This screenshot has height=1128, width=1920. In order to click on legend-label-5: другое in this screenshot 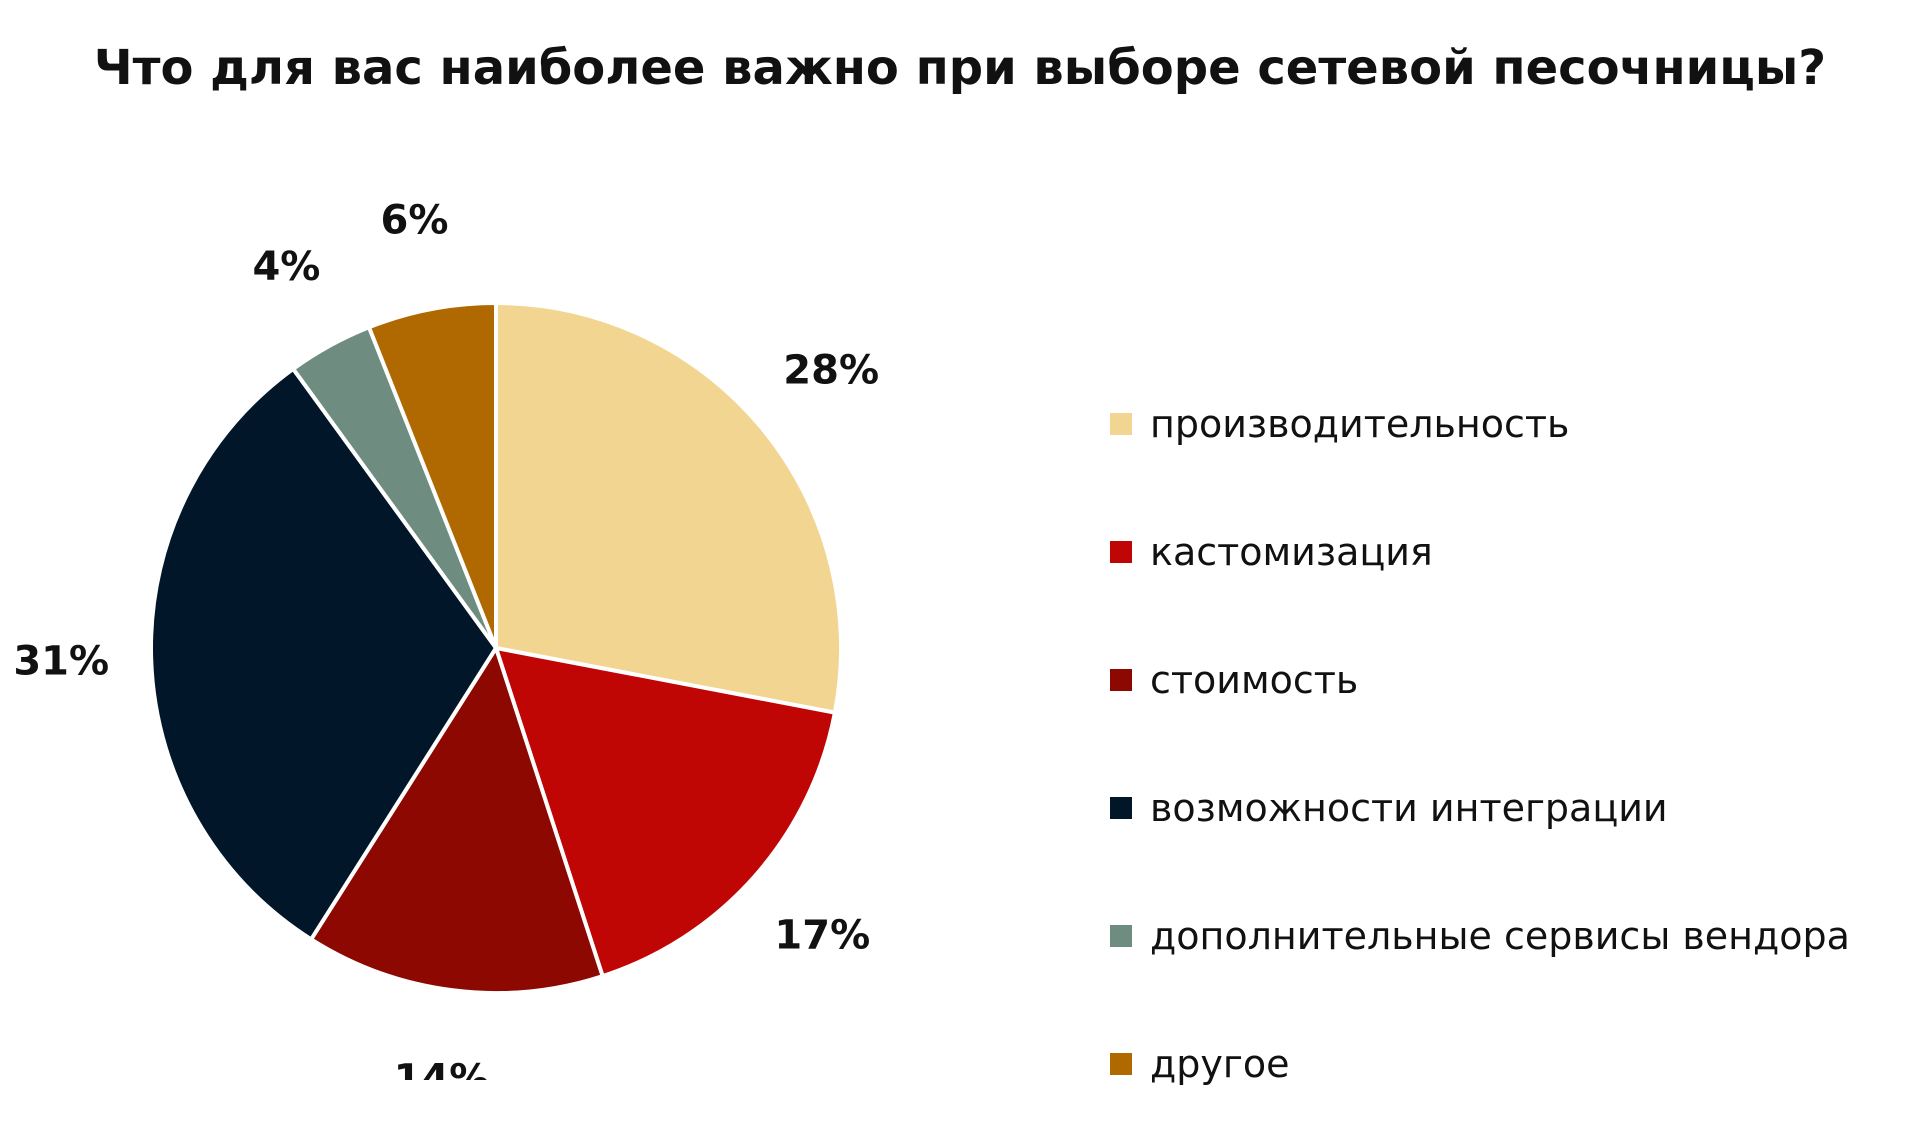, I will do `click(1220, 1064)`.